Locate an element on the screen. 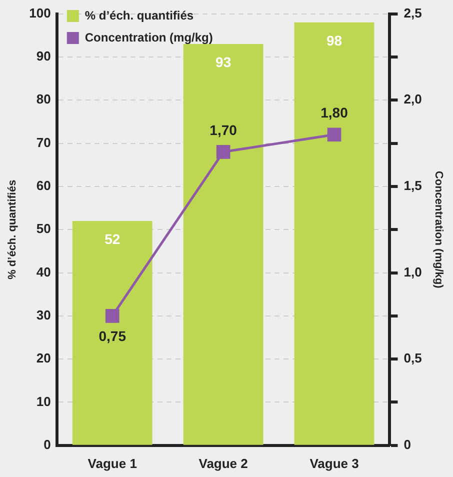 Image resolution: width=453 pixels, height=477 pixels. legend-label: Concentration (mg/kg) is located at coordinates (148, 37).